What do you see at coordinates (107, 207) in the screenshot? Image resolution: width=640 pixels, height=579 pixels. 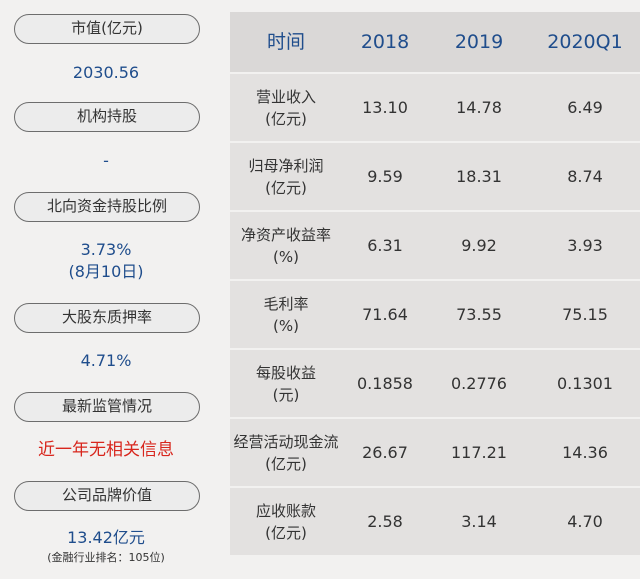 I see `northbound-holding-label: 北向资金持股比例` at bounding box center [107, 207].